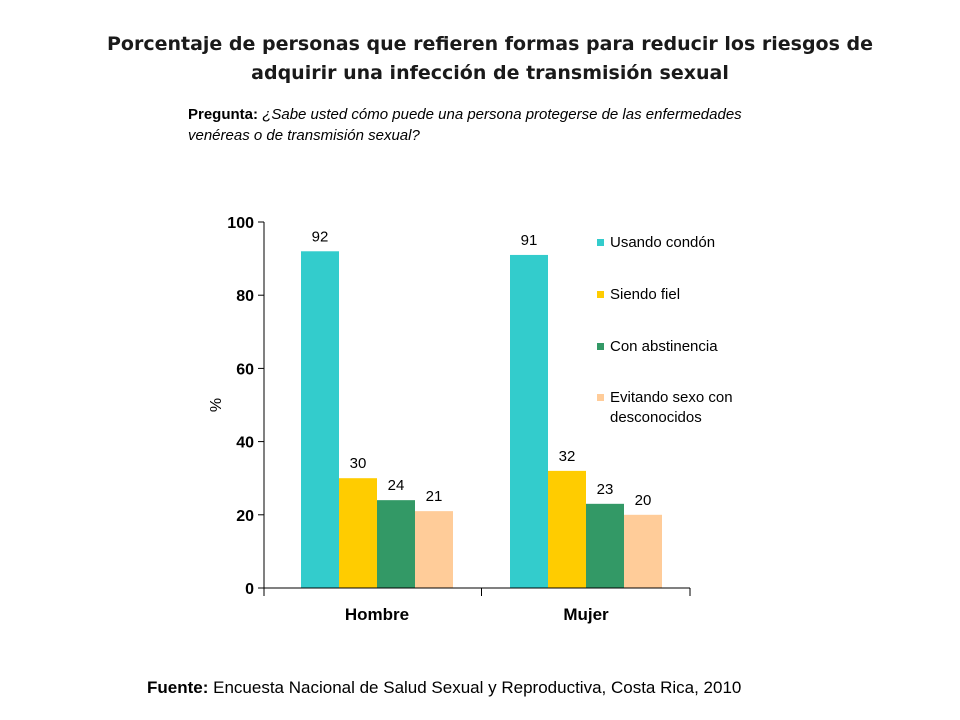  What do you see at coordinates (320, 236) in the screenshot?
I see `data-label: 92` at bounding box center [320, 236].